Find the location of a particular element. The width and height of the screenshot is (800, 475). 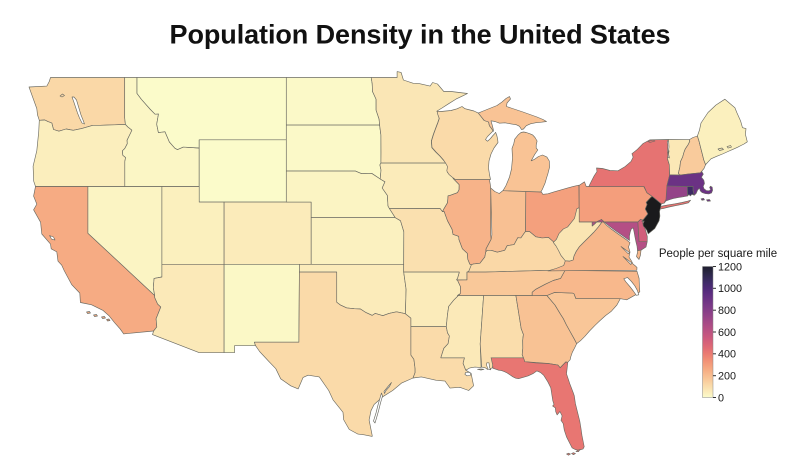

svg-text: 200 is located at coordinates (727, 377).